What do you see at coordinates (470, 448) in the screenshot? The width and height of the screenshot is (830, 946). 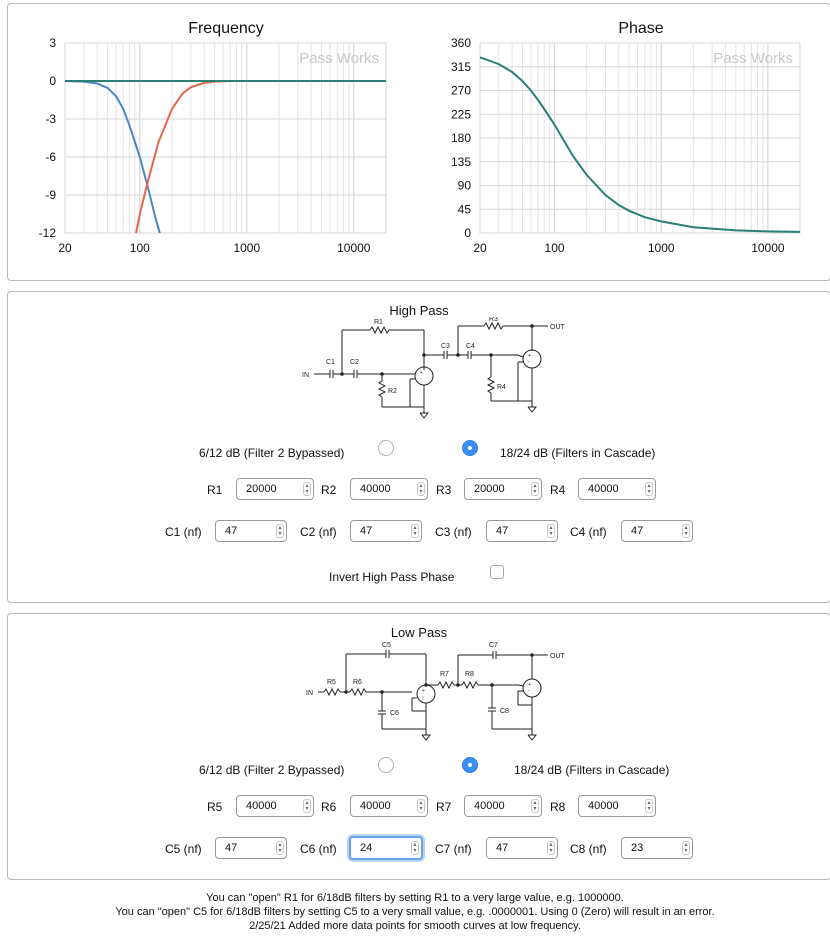 I see `hp-option-b-radio` at bounding box center [470, 448].